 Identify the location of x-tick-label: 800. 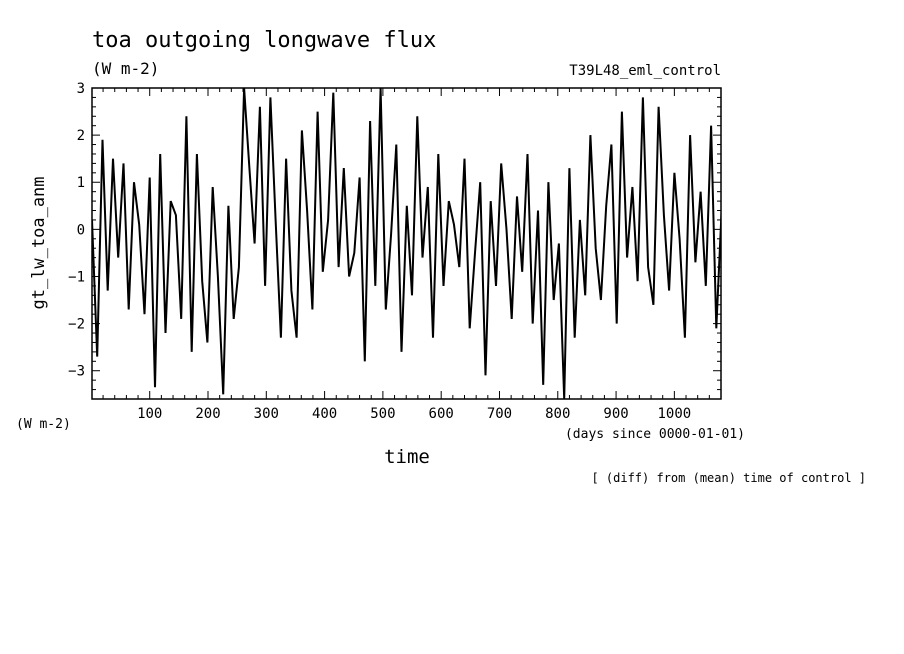
(557, 414).